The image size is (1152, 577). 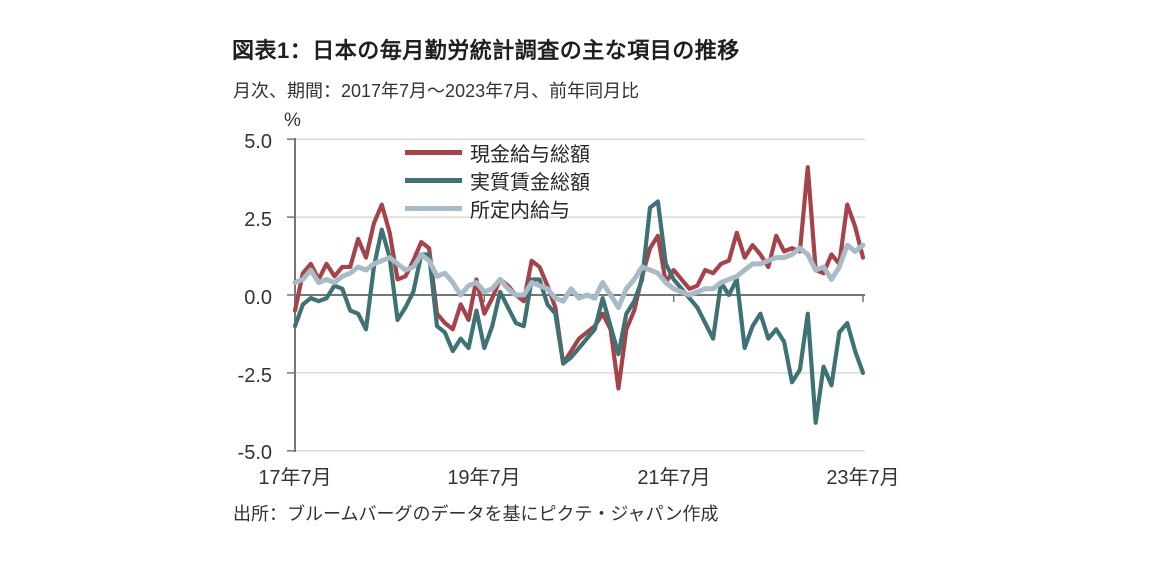 I want to click on y-tick-label: 5.0, so click(x=258, y=142).